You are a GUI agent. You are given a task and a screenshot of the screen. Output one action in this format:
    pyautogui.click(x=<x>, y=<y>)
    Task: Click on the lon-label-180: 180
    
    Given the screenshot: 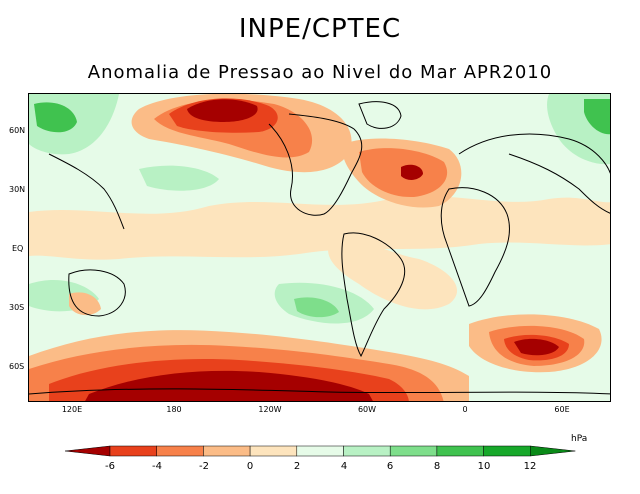 What is the action you would take?
    pyautogui.click(x=174, y=409)
    